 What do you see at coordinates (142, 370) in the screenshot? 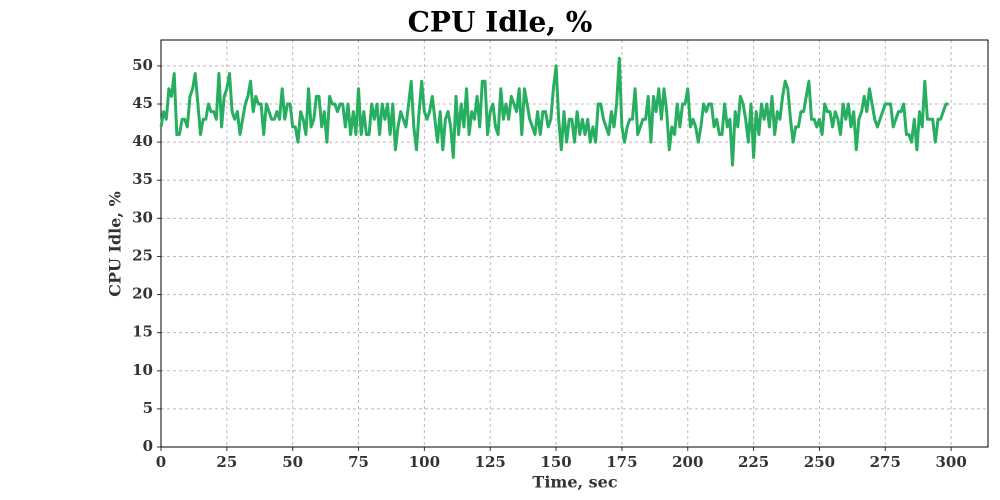
I see `y-tick-label: 10` at bounding box center [142, 370].